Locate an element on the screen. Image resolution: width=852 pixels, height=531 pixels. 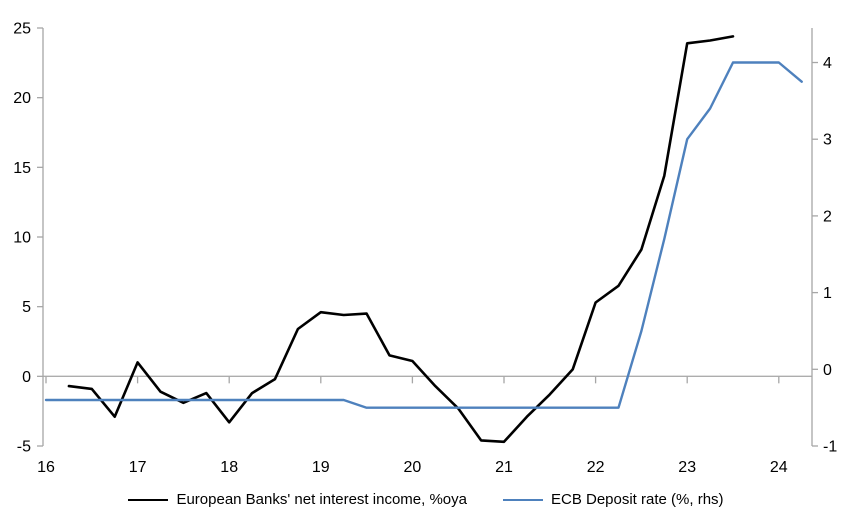
x-axis-tick-label: 23 is located at coordinates (687, 467).